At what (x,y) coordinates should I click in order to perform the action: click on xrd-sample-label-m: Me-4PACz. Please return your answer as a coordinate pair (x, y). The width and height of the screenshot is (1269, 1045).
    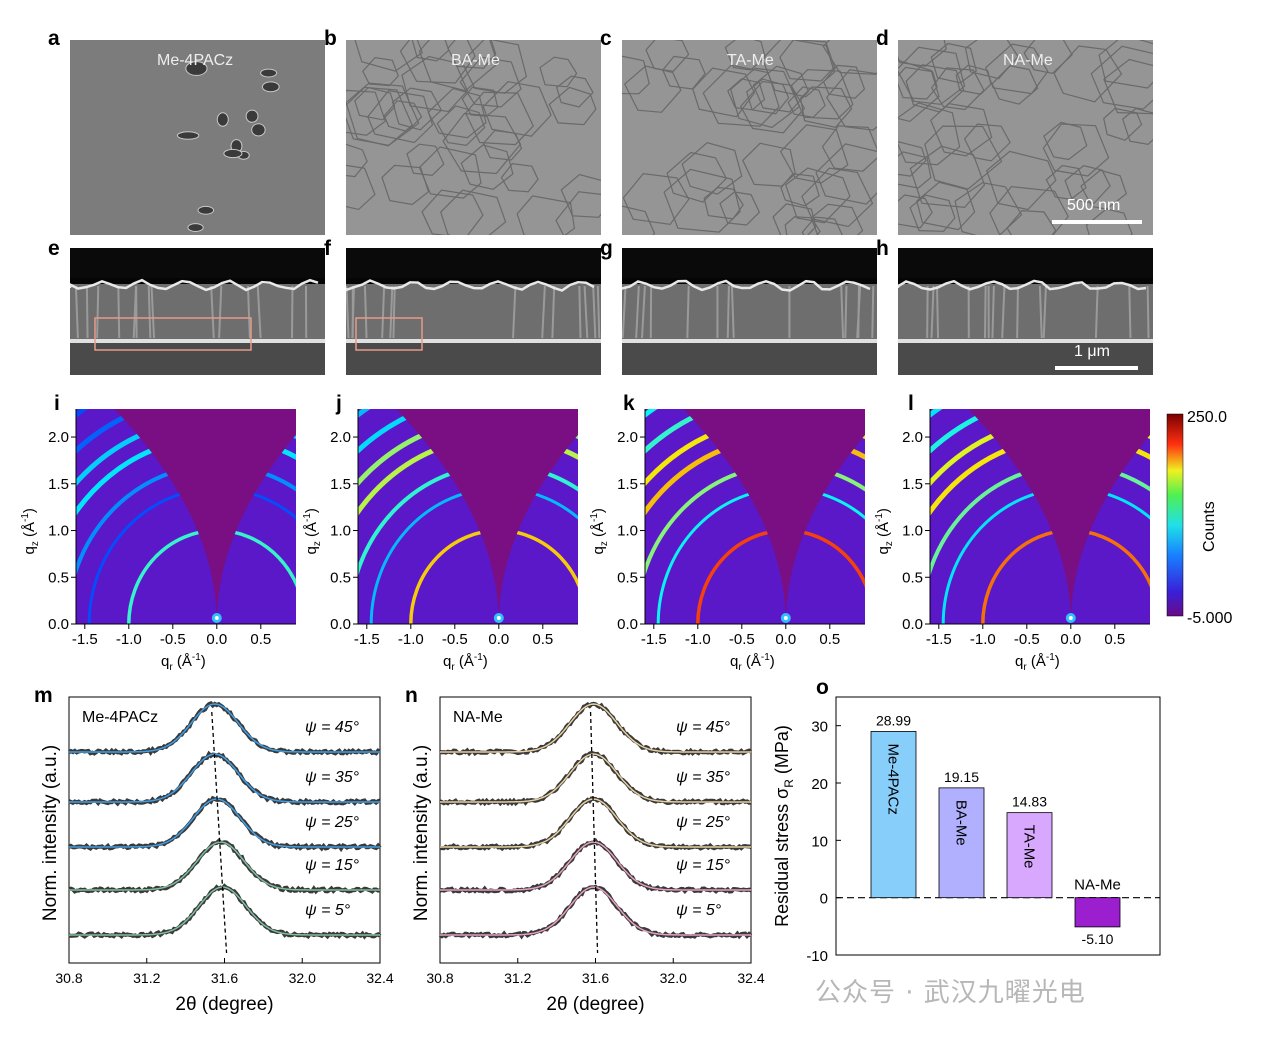
    Looking at the image, I should click on (120, 717).